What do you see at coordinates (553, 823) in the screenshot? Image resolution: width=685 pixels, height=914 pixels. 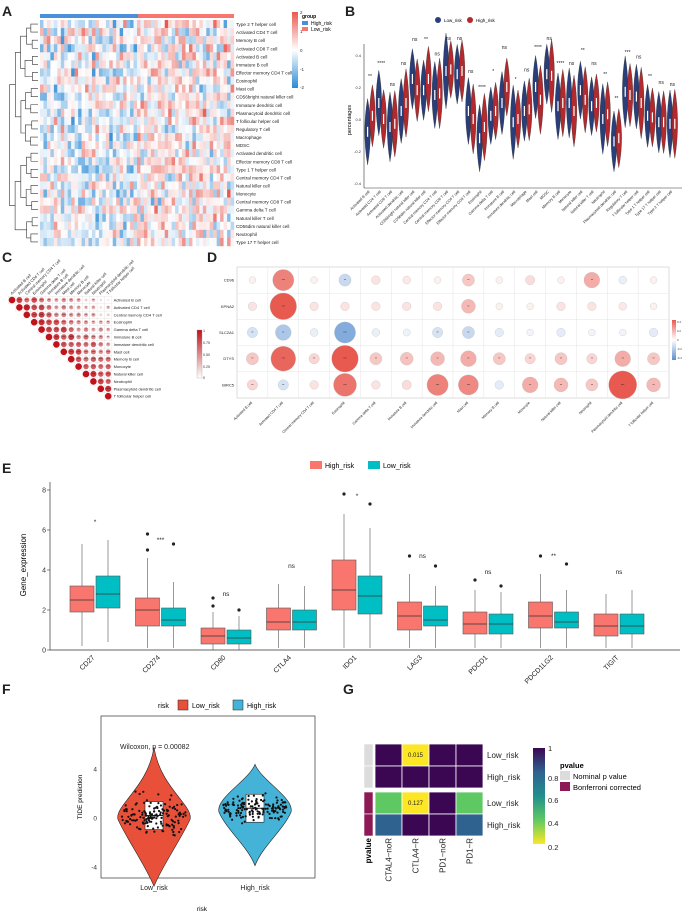 I see `scale-tick: 0.4` at bounding box center [553, 823].